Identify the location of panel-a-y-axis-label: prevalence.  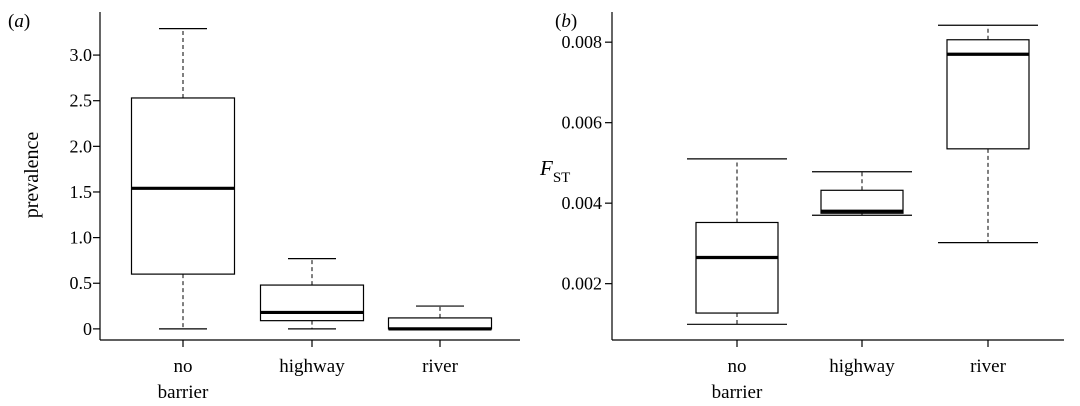
(32, 175).